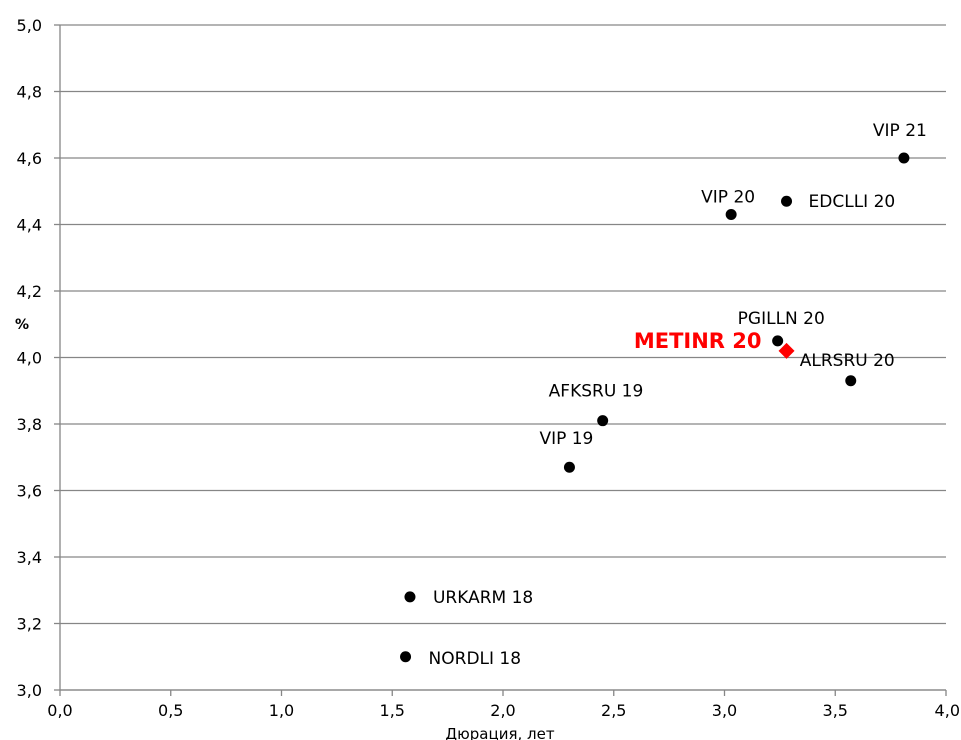  What do you see at coordinates (29, 158) in the screenshot?
I see `y-tick-label: 4,6` at bounding box center [29, 158].